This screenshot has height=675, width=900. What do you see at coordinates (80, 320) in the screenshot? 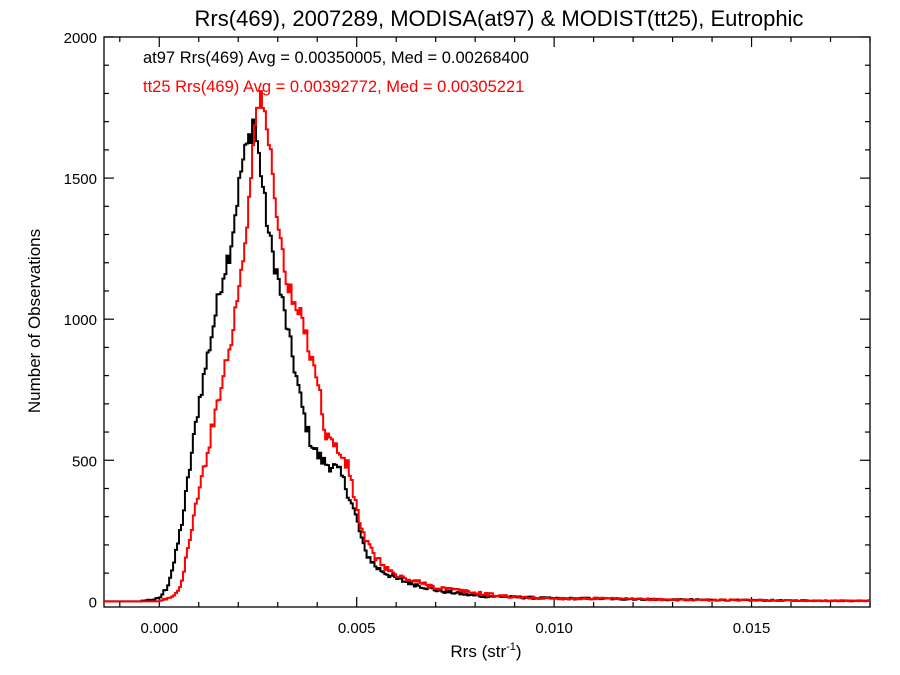
I see `y-tick-label: 1000` at bounding box center [80, 320].